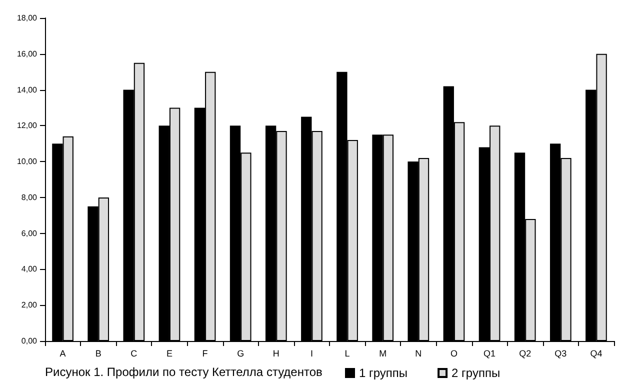 This screenshot has width=624, height=388. What do you see at coordinates (29, 341) in the screenshot?
I see `y-tick-label: 0,00` at bounding box center [29, 341].